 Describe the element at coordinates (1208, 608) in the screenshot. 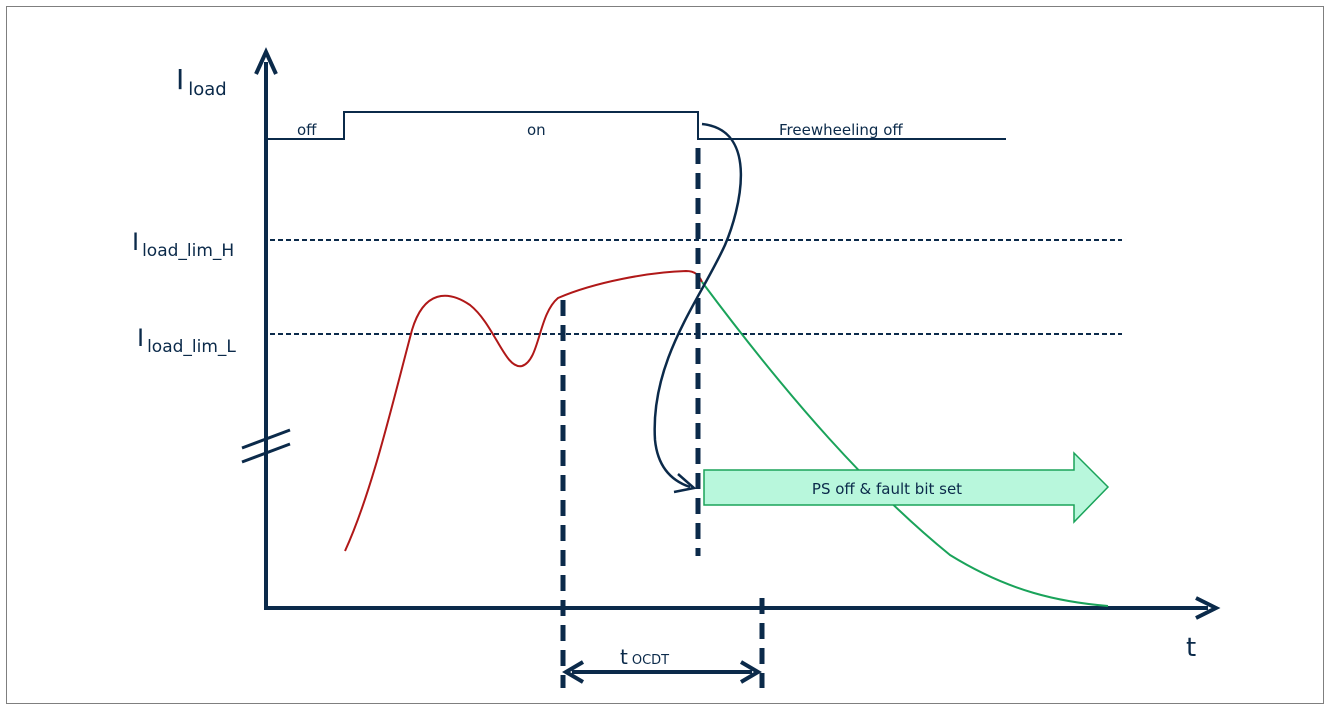

I see `x-axis-arrowhead` at that location.